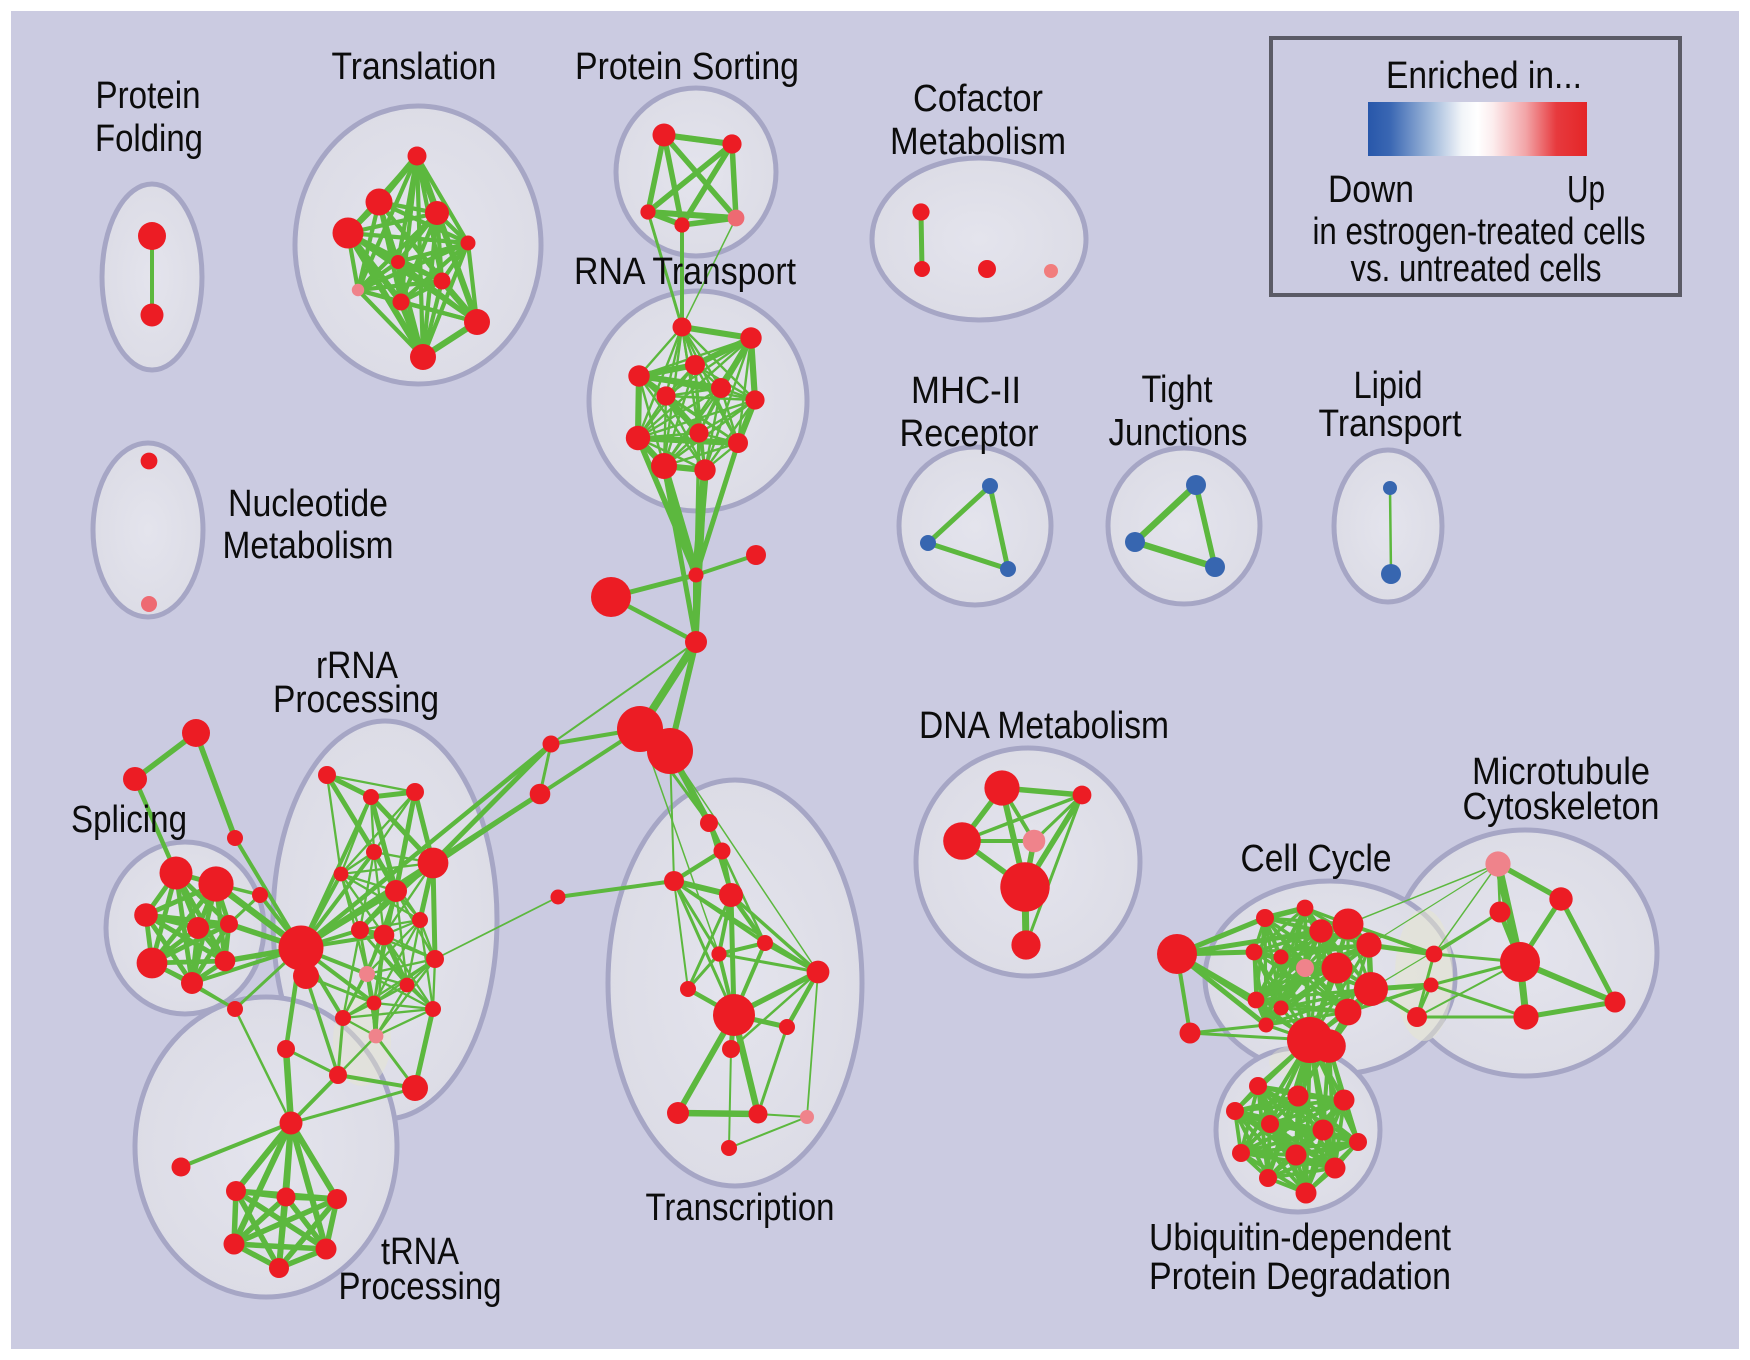 Image resolution: width=1750 pixels, height=1360 pixels. Describe the element at coordinates (1300, 1277) in the screenshot. I see `svg-text: Protein Degradation` at that location.